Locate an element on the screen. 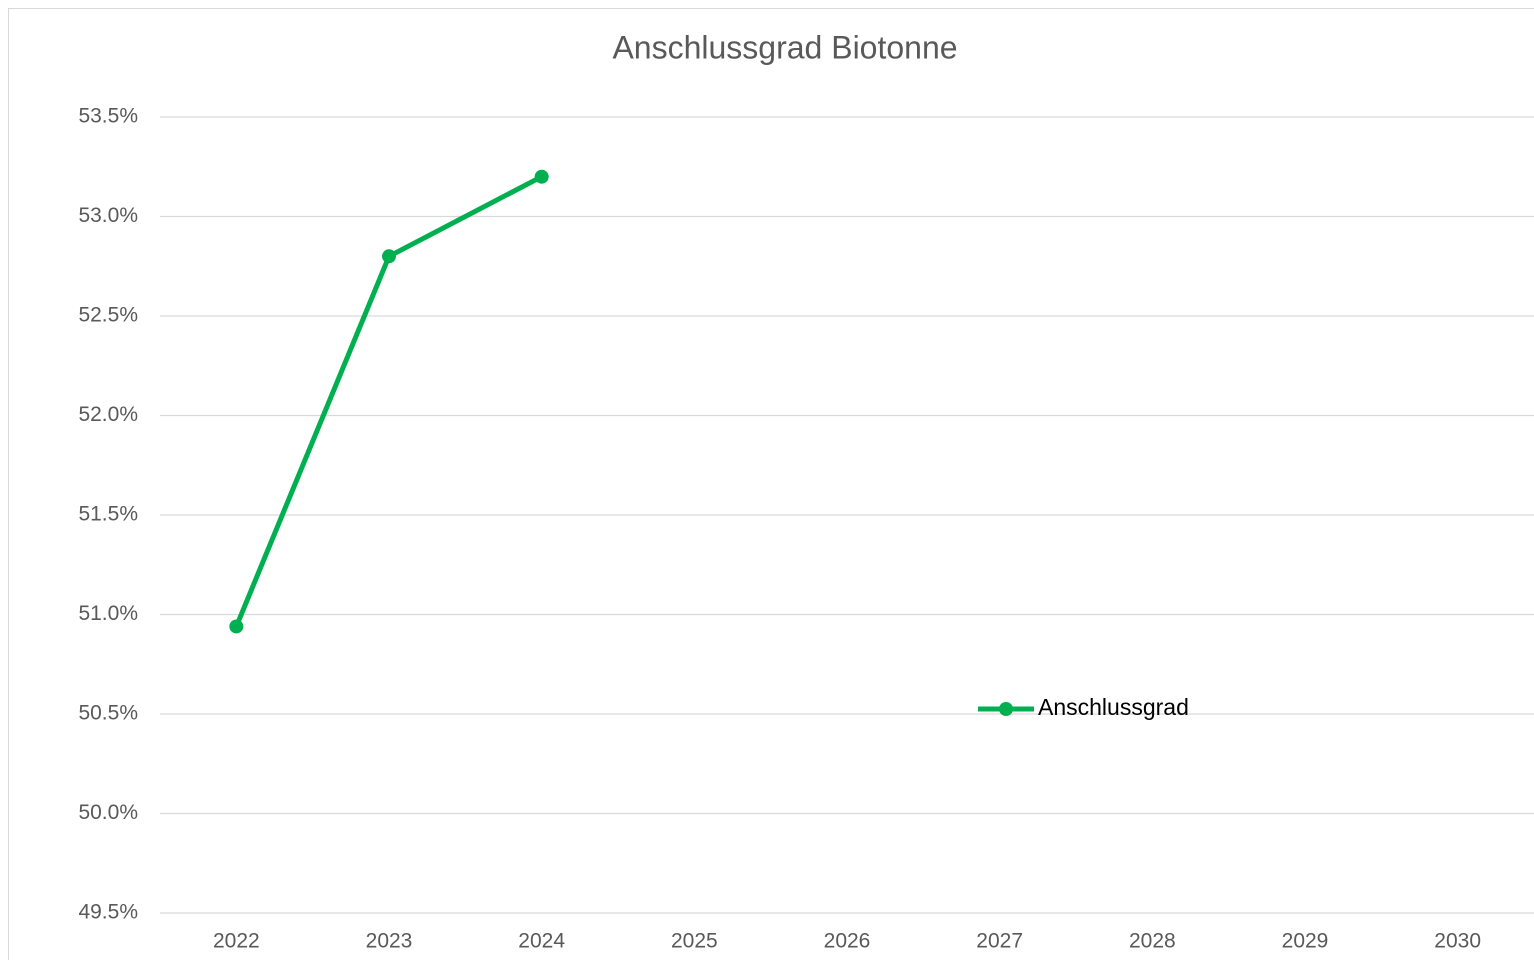 The width and height of the screenshot is (1534, 960). x-tick-label: 2025 is located at coordinates (694, 941).